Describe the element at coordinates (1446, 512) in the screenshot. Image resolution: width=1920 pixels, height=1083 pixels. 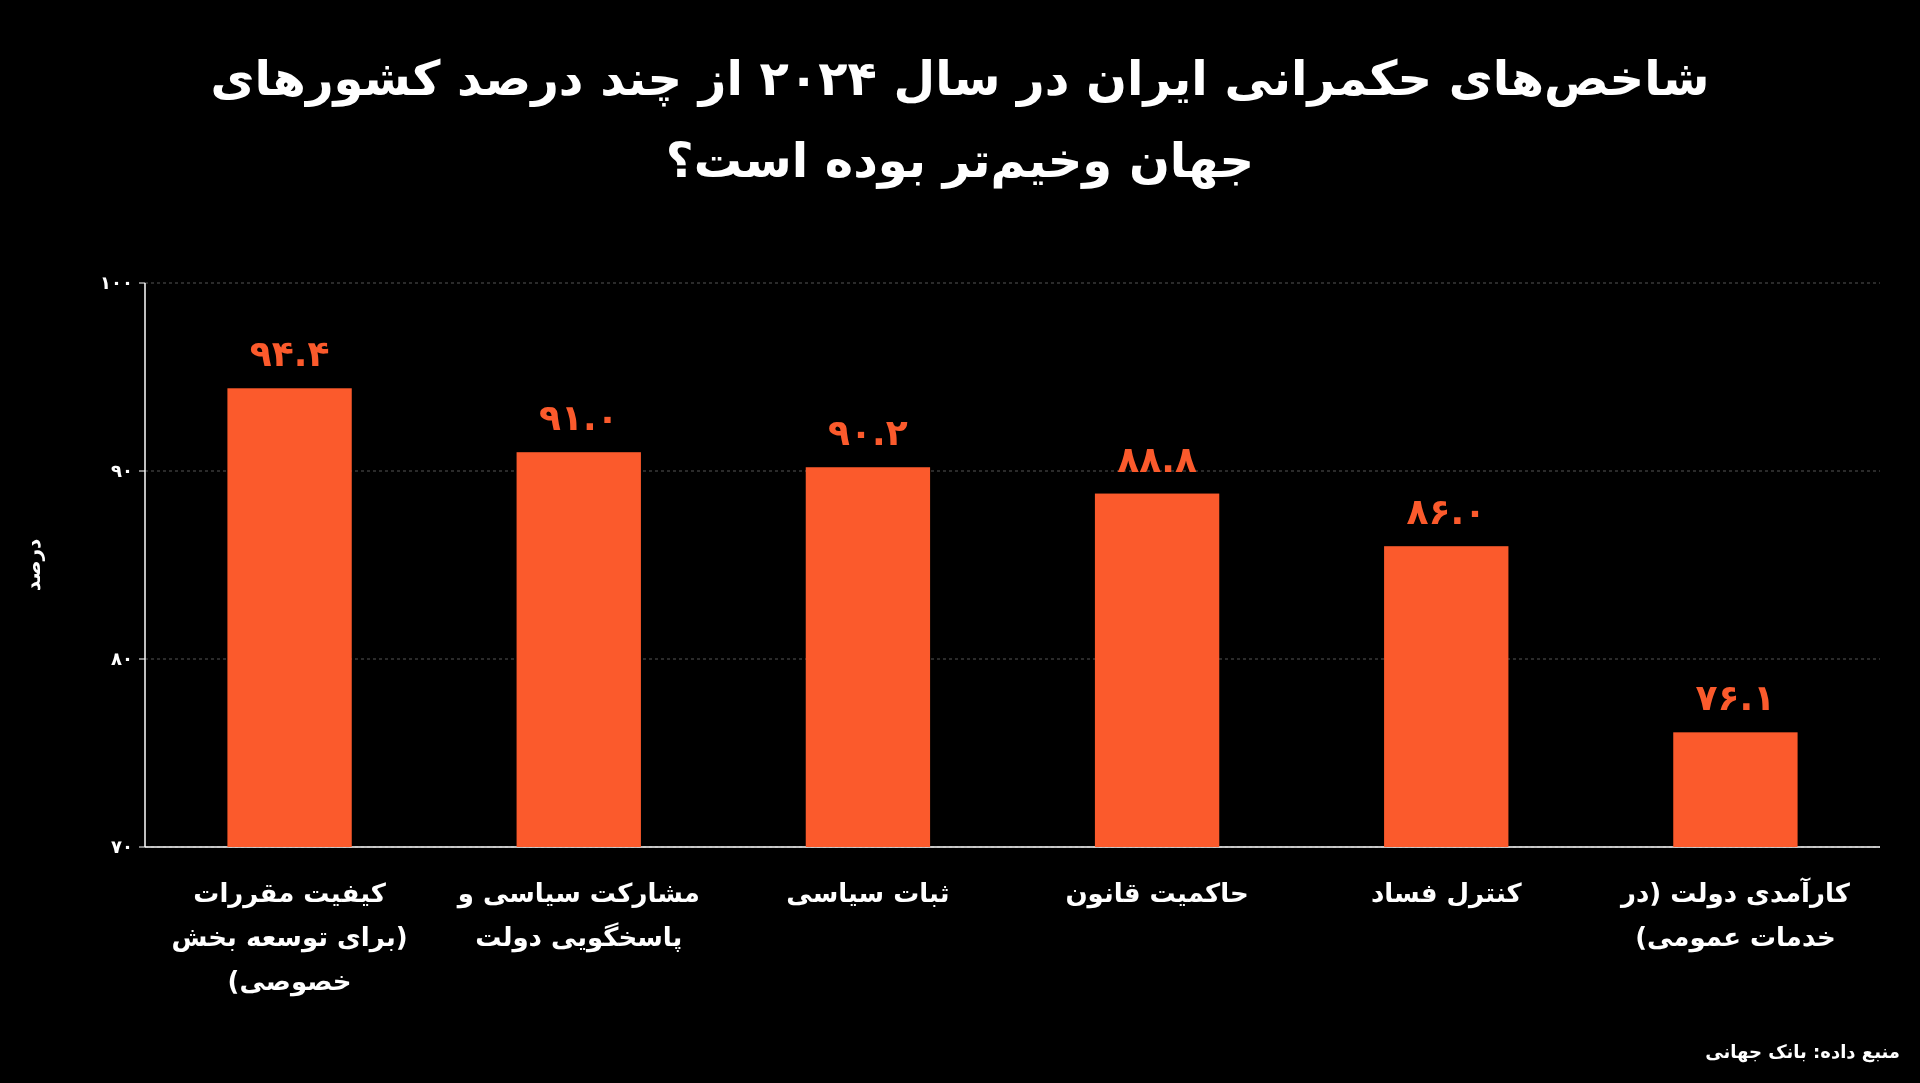
I see `data-label: ۸۶.۰` at that location.